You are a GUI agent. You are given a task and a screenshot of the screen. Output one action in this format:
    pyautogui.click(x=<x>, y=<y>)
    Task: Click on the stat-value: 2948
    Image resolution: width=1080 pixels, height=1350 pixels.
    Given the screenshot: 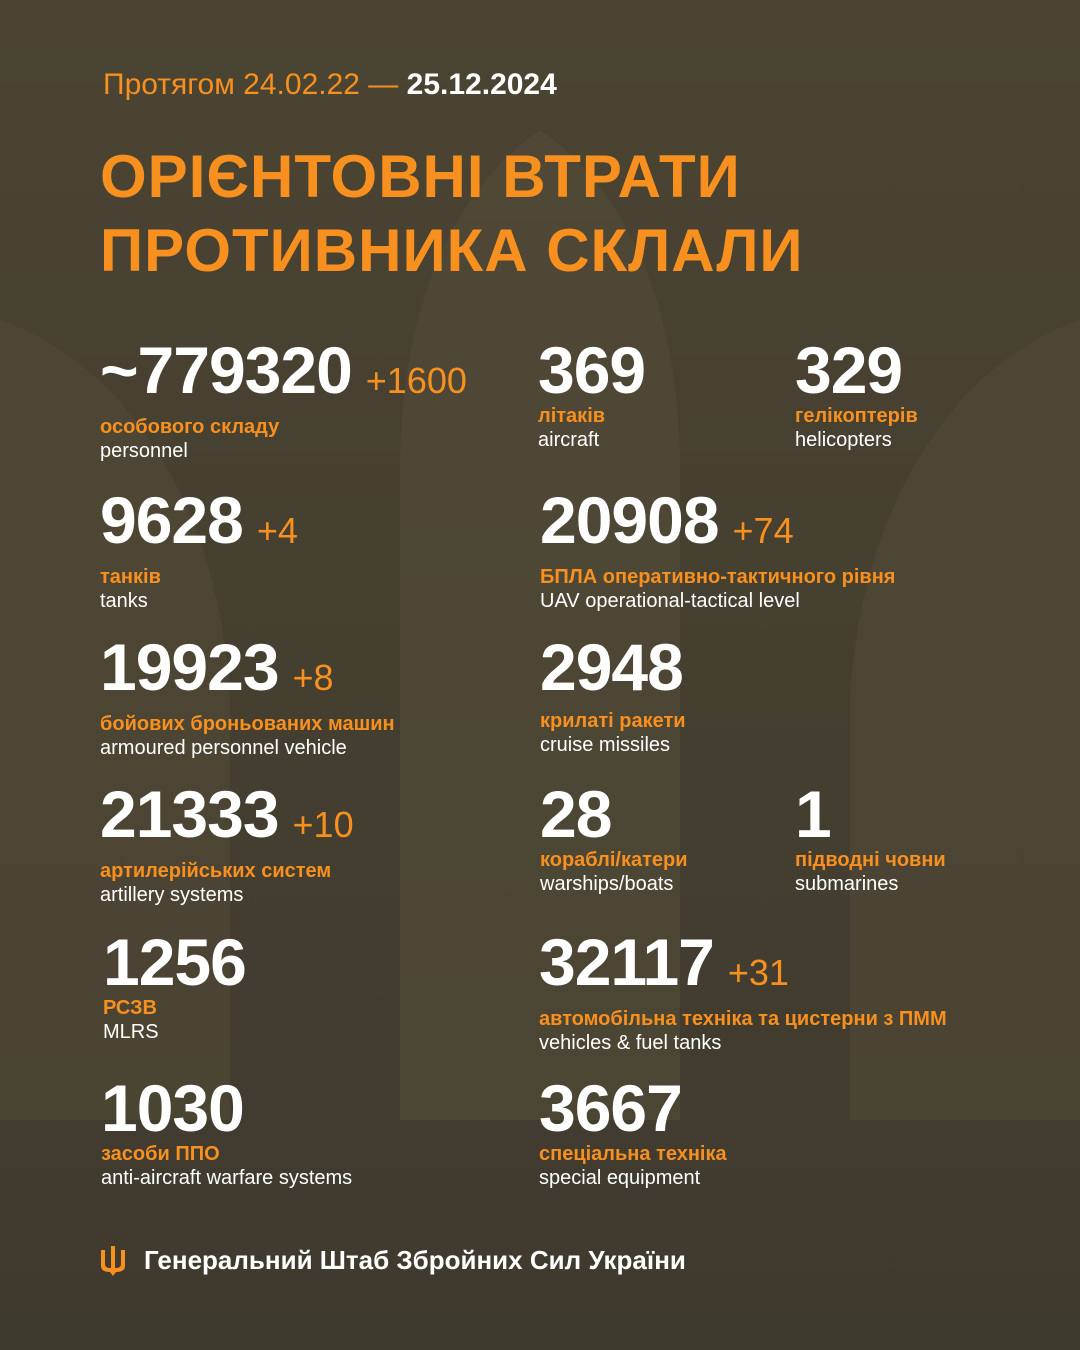 What is the action you would take?
    pyautogui.click(x=612, y=667)
    